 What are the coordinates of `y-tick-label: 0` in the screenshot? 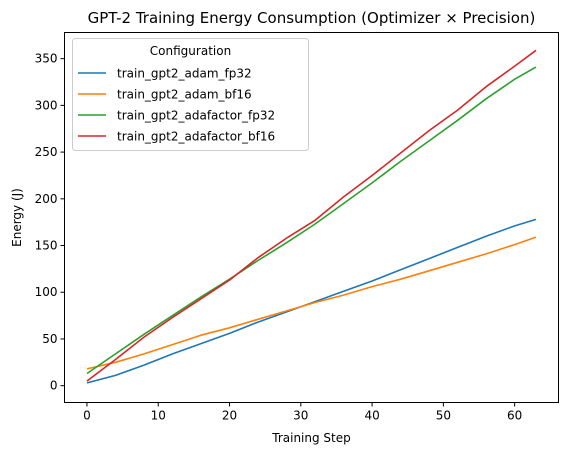 It's located at (54, 386).